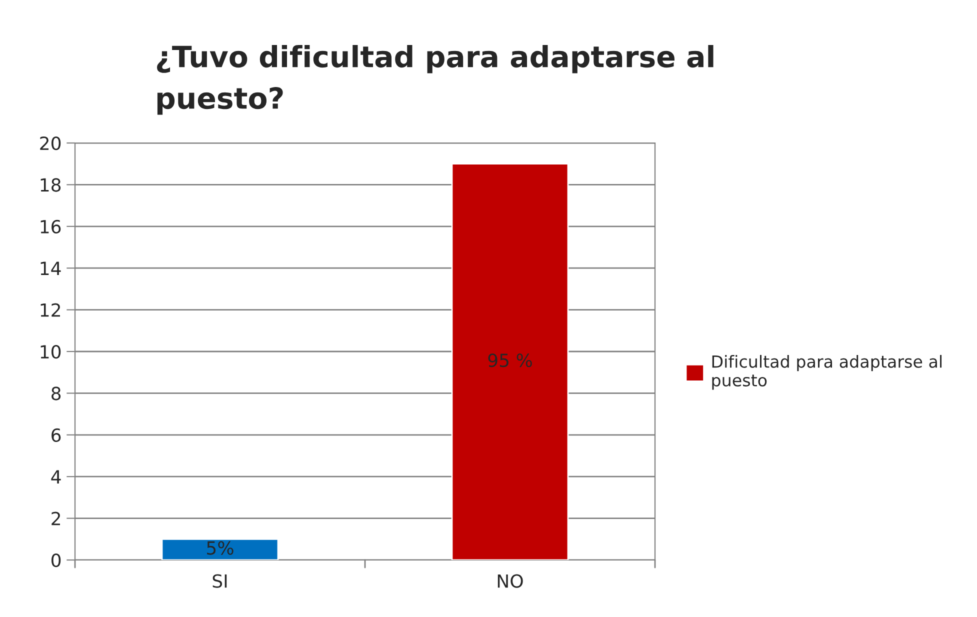  I want to click on legend-label: Dificultad para adaptarse al puesto, so click(827, 372).